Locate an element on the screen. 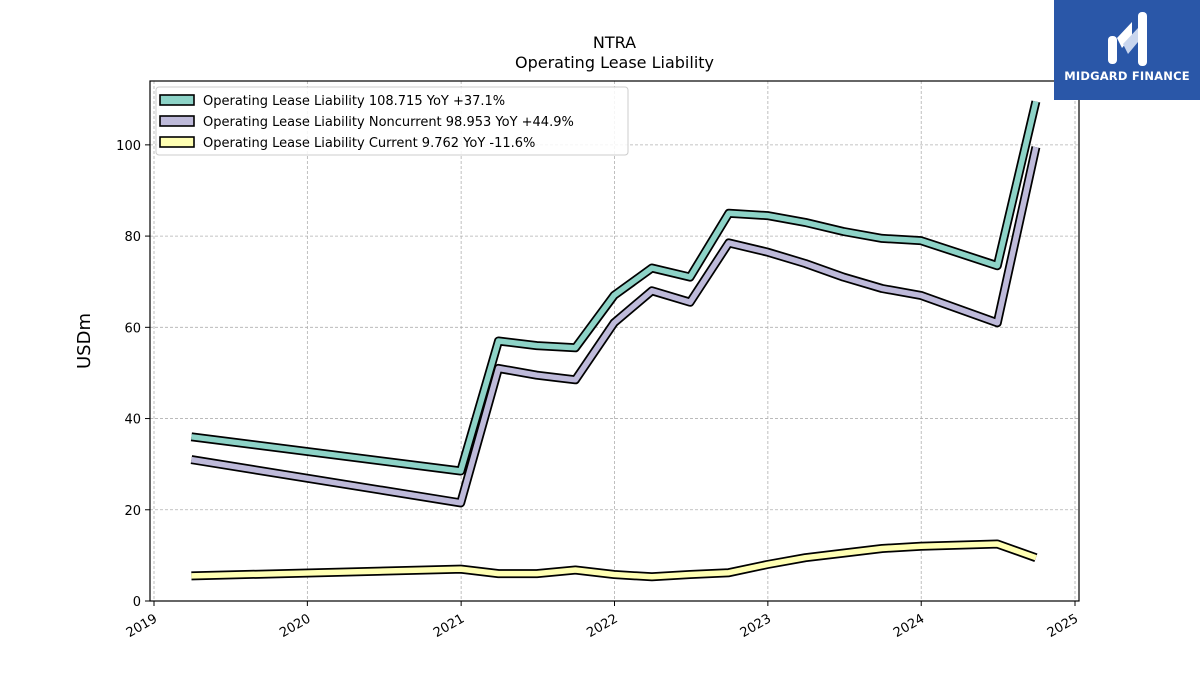  y-tick-label: 0 is located at coordinates (137, 602).